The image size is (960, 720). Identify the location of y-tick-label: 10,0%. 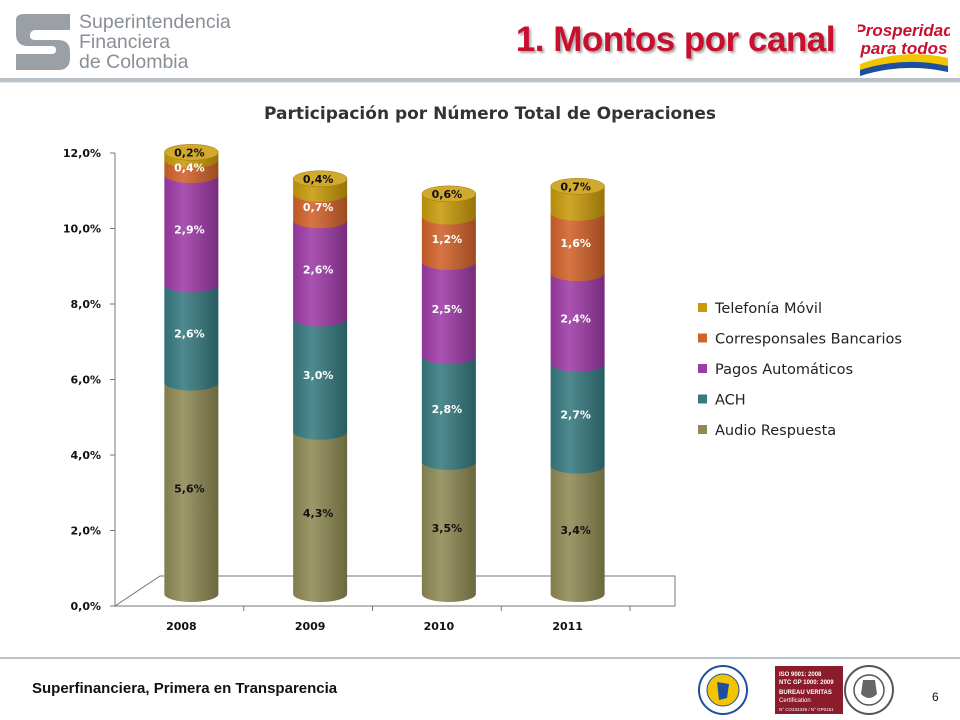
(82, 229).